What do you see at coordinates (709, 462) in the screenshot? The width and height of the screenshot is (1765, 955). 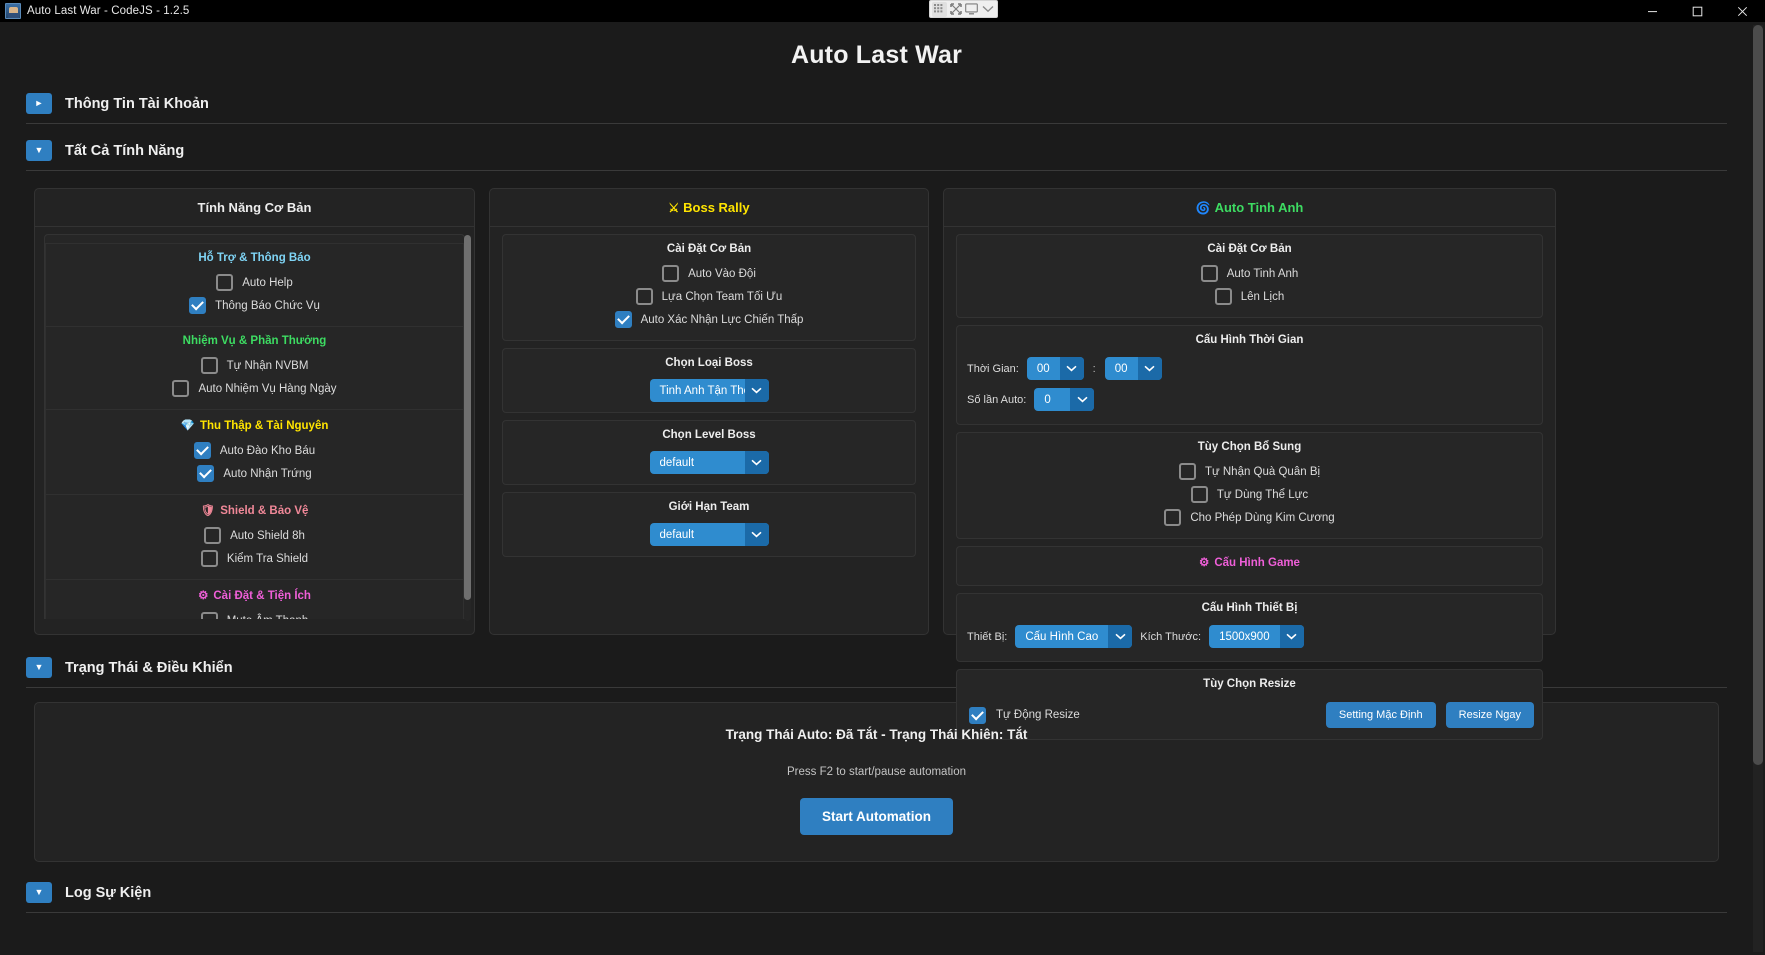 I see `select-boss-level: default` at bounding box center [709, 462].